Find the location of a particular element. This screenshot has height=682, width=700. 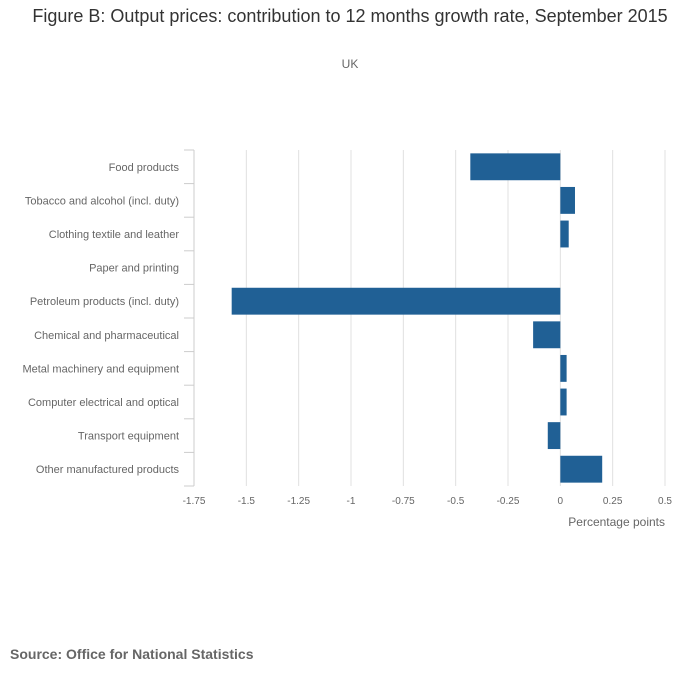

category-label: Transport equipment is located at coordinates (128, 437).